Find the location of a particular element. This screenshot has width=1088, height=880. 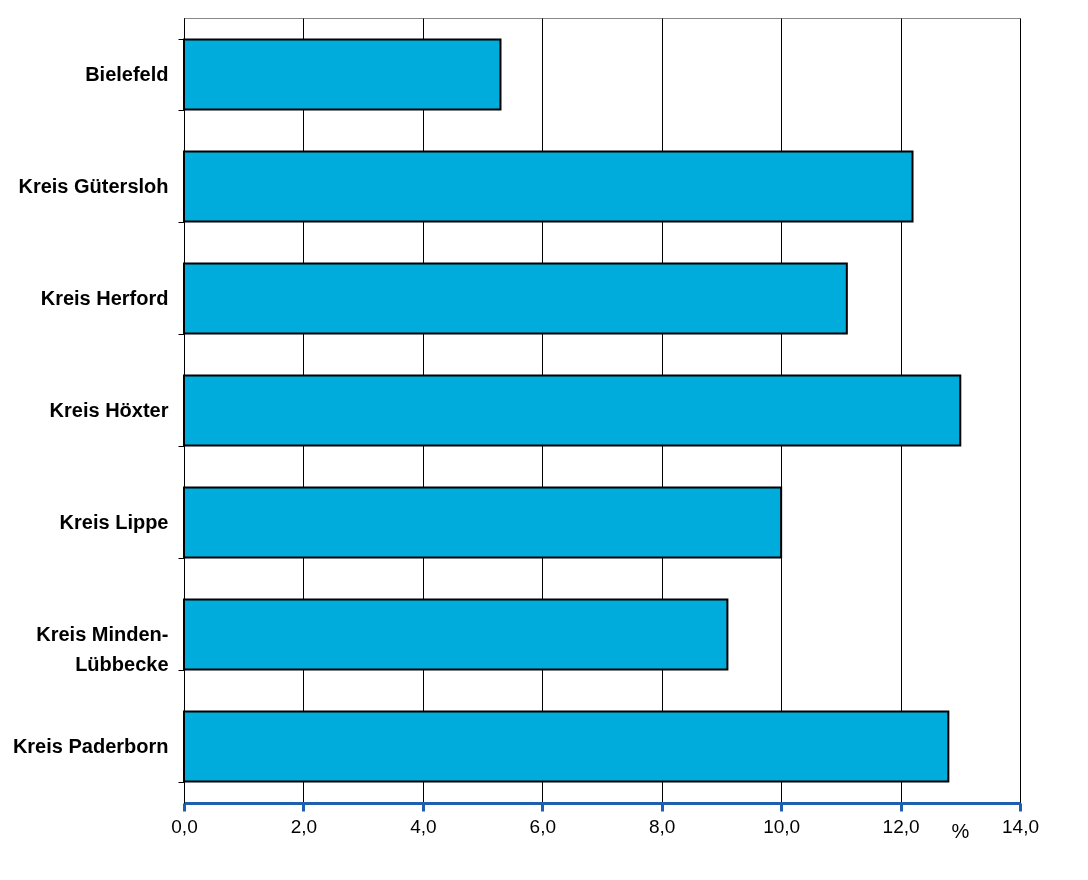

x-tick-label: 14,0 is located at coordinates (1020, 826).